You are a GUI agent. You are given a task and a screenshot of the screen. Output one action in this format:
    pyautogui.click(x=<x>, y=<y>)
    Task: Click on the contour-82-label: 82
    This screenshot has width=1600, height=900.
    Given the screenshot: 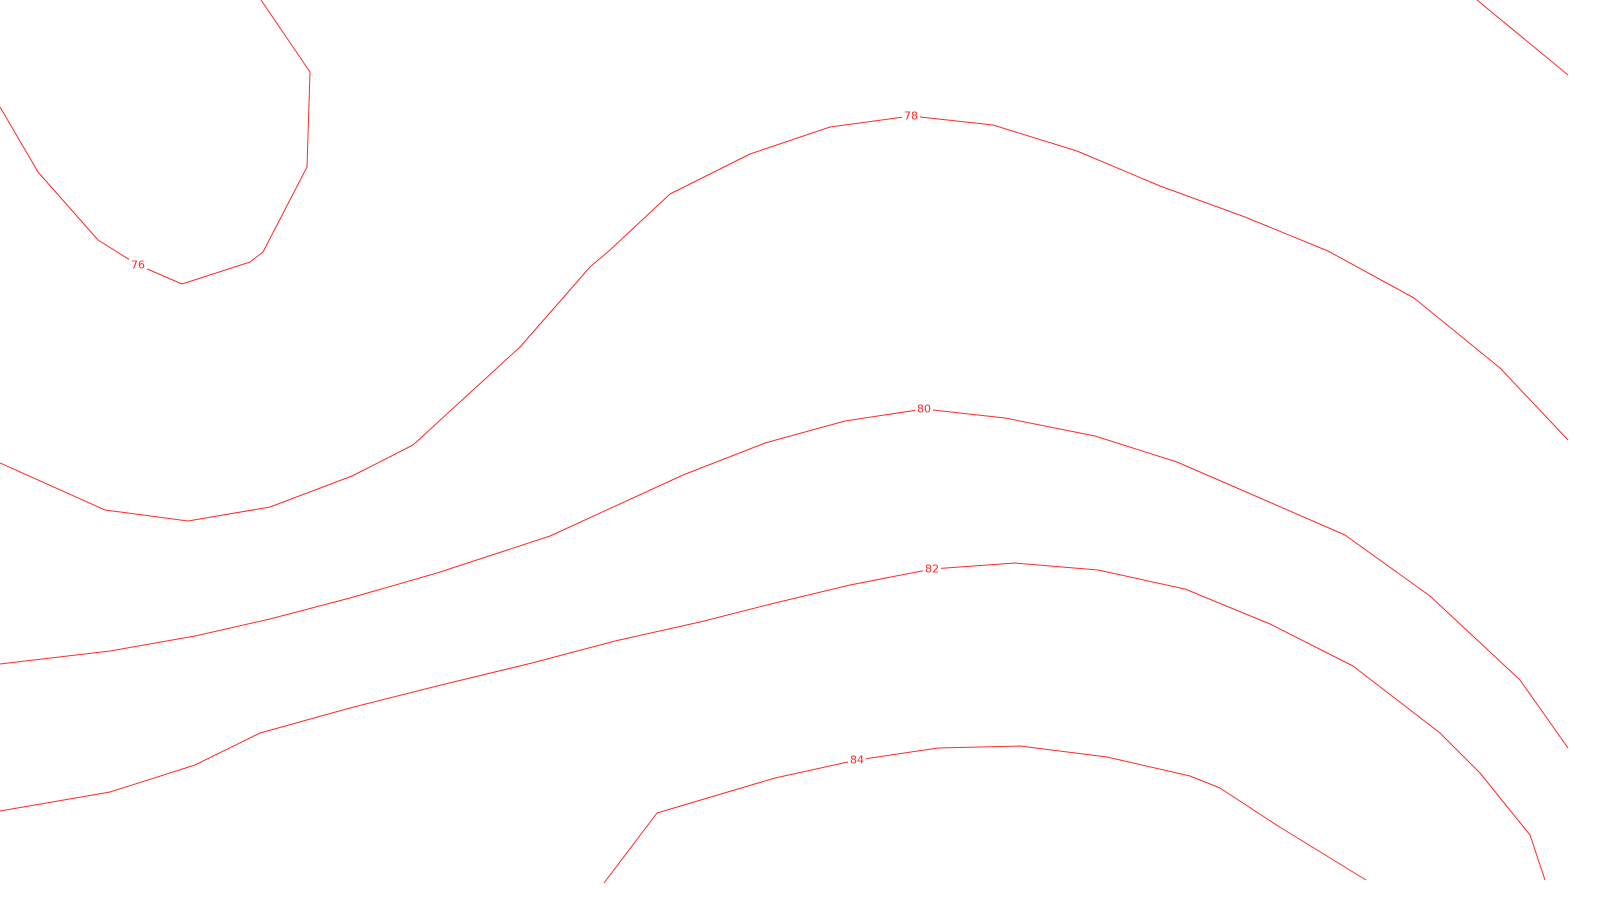 What is the action you would take?
    pyautogui.click(x=932, y=569)
    